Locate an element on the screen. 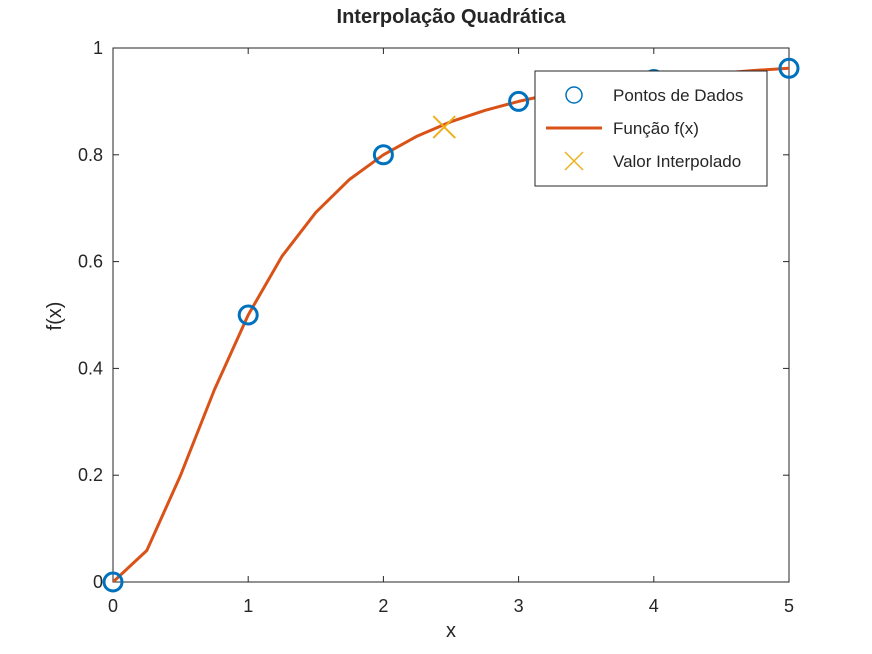  legend-label-data-points: Pontos de Dados is located at coordinates (678, 95).